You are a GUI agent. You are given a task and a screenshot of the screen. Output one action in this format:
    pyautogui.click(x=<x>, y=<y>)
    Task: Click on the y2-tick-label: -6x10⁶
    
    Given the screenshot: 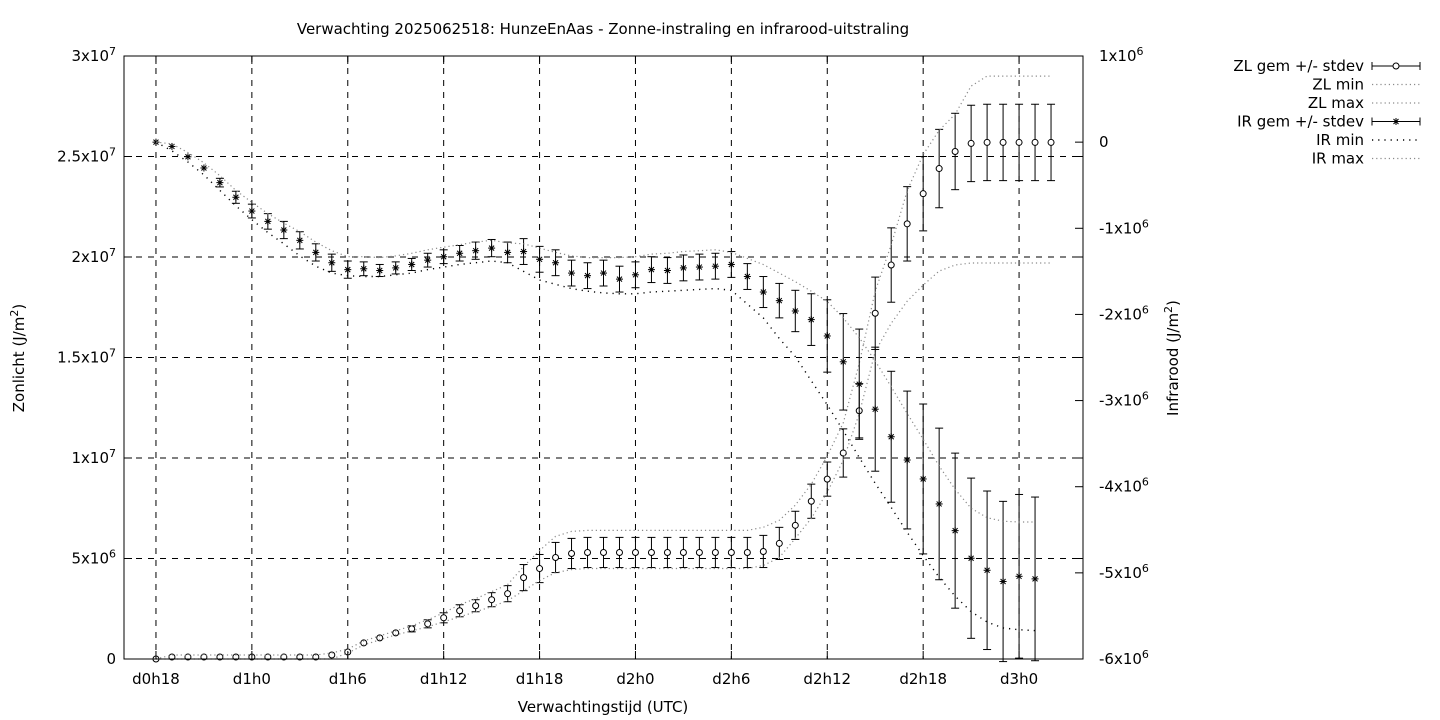 What is the action you would take?
    pyautogui.click(x=1124, y=658)
    